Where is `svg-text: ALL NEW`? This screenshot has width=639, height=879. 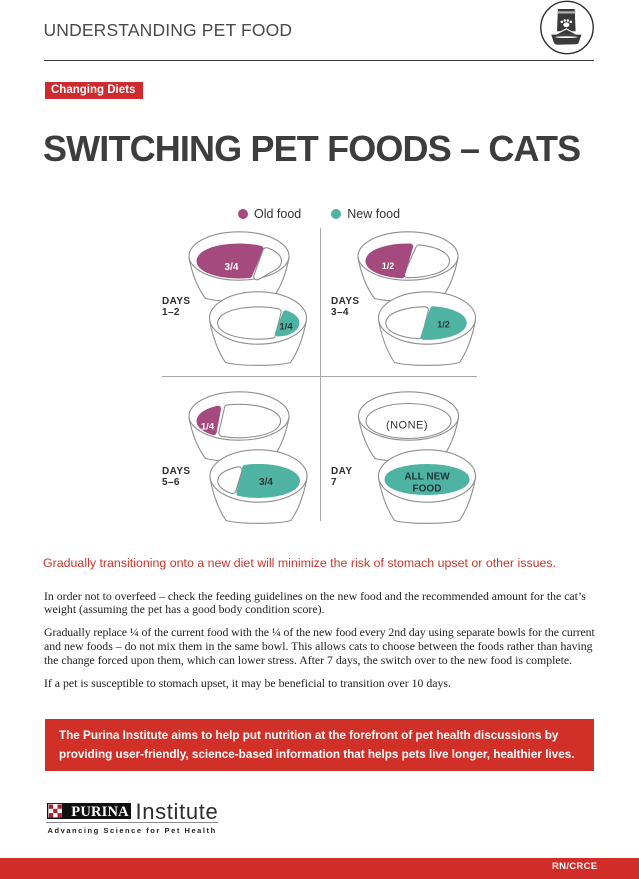 svg-text: ALL NEW is located at coordinates (427, 477).